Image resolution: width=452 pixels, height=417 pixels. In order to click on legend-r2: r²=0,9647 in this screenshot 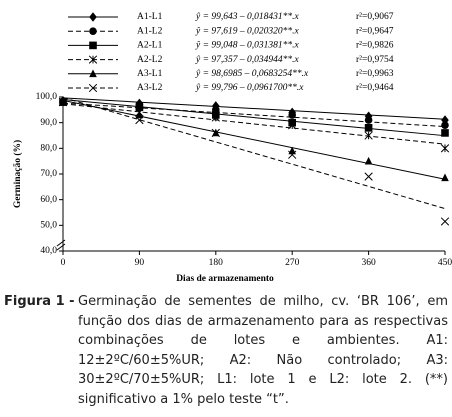, I will do `click(375, 31)`.